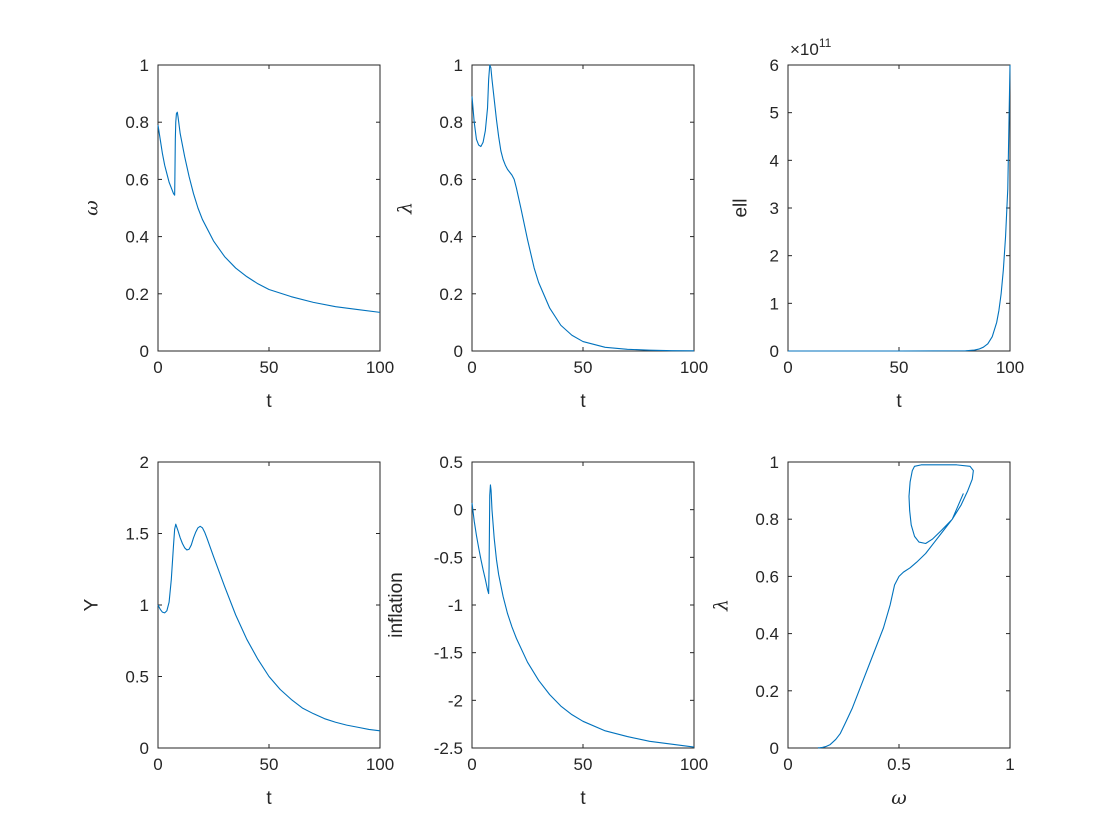 This screenshot has width=1120, height=840. I want to click on subplot-1: 0 50 100 0 0.2 0.4 0.6 0.8 1 t ω, so click(238, 234).